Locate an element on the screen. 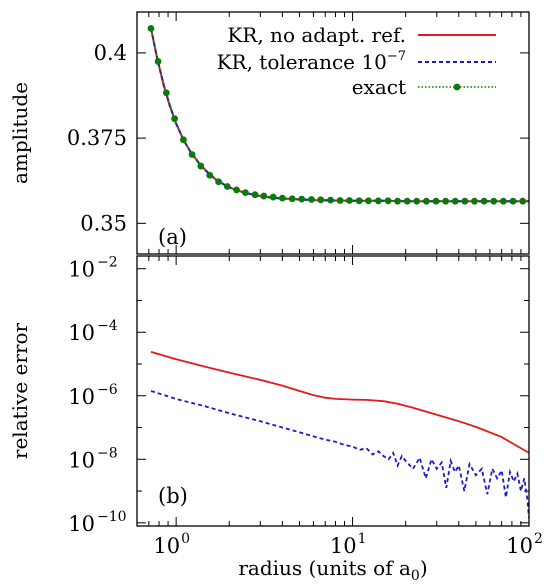 The height and width of the screenshot is (586, 550). legend-marker-exact is located at coordinates (457, 87).